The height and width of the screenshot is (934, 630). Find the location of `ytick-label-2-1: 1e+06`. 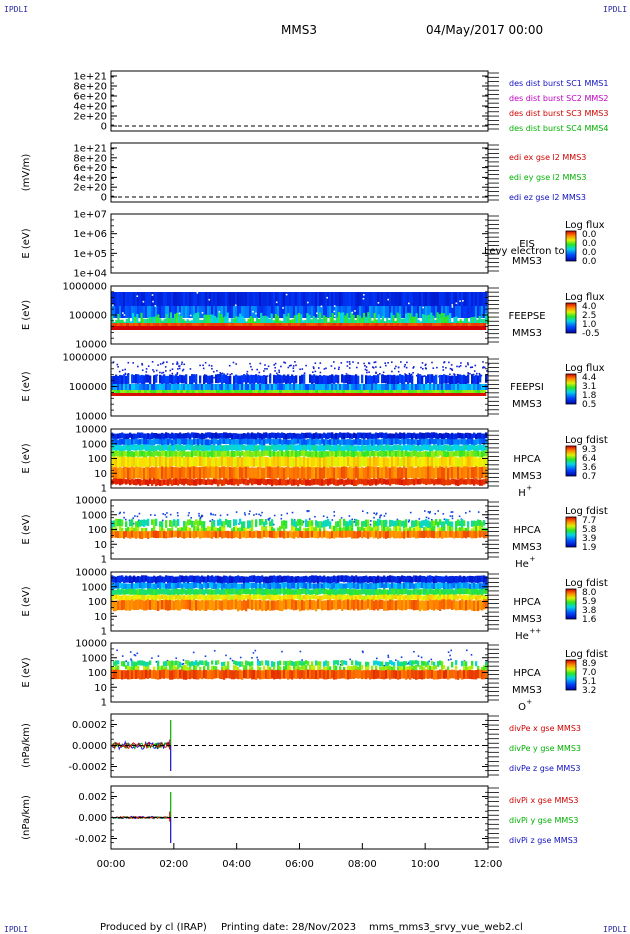

ytick-label-2-1: 1e+06 is located at coordinates (90, 234).